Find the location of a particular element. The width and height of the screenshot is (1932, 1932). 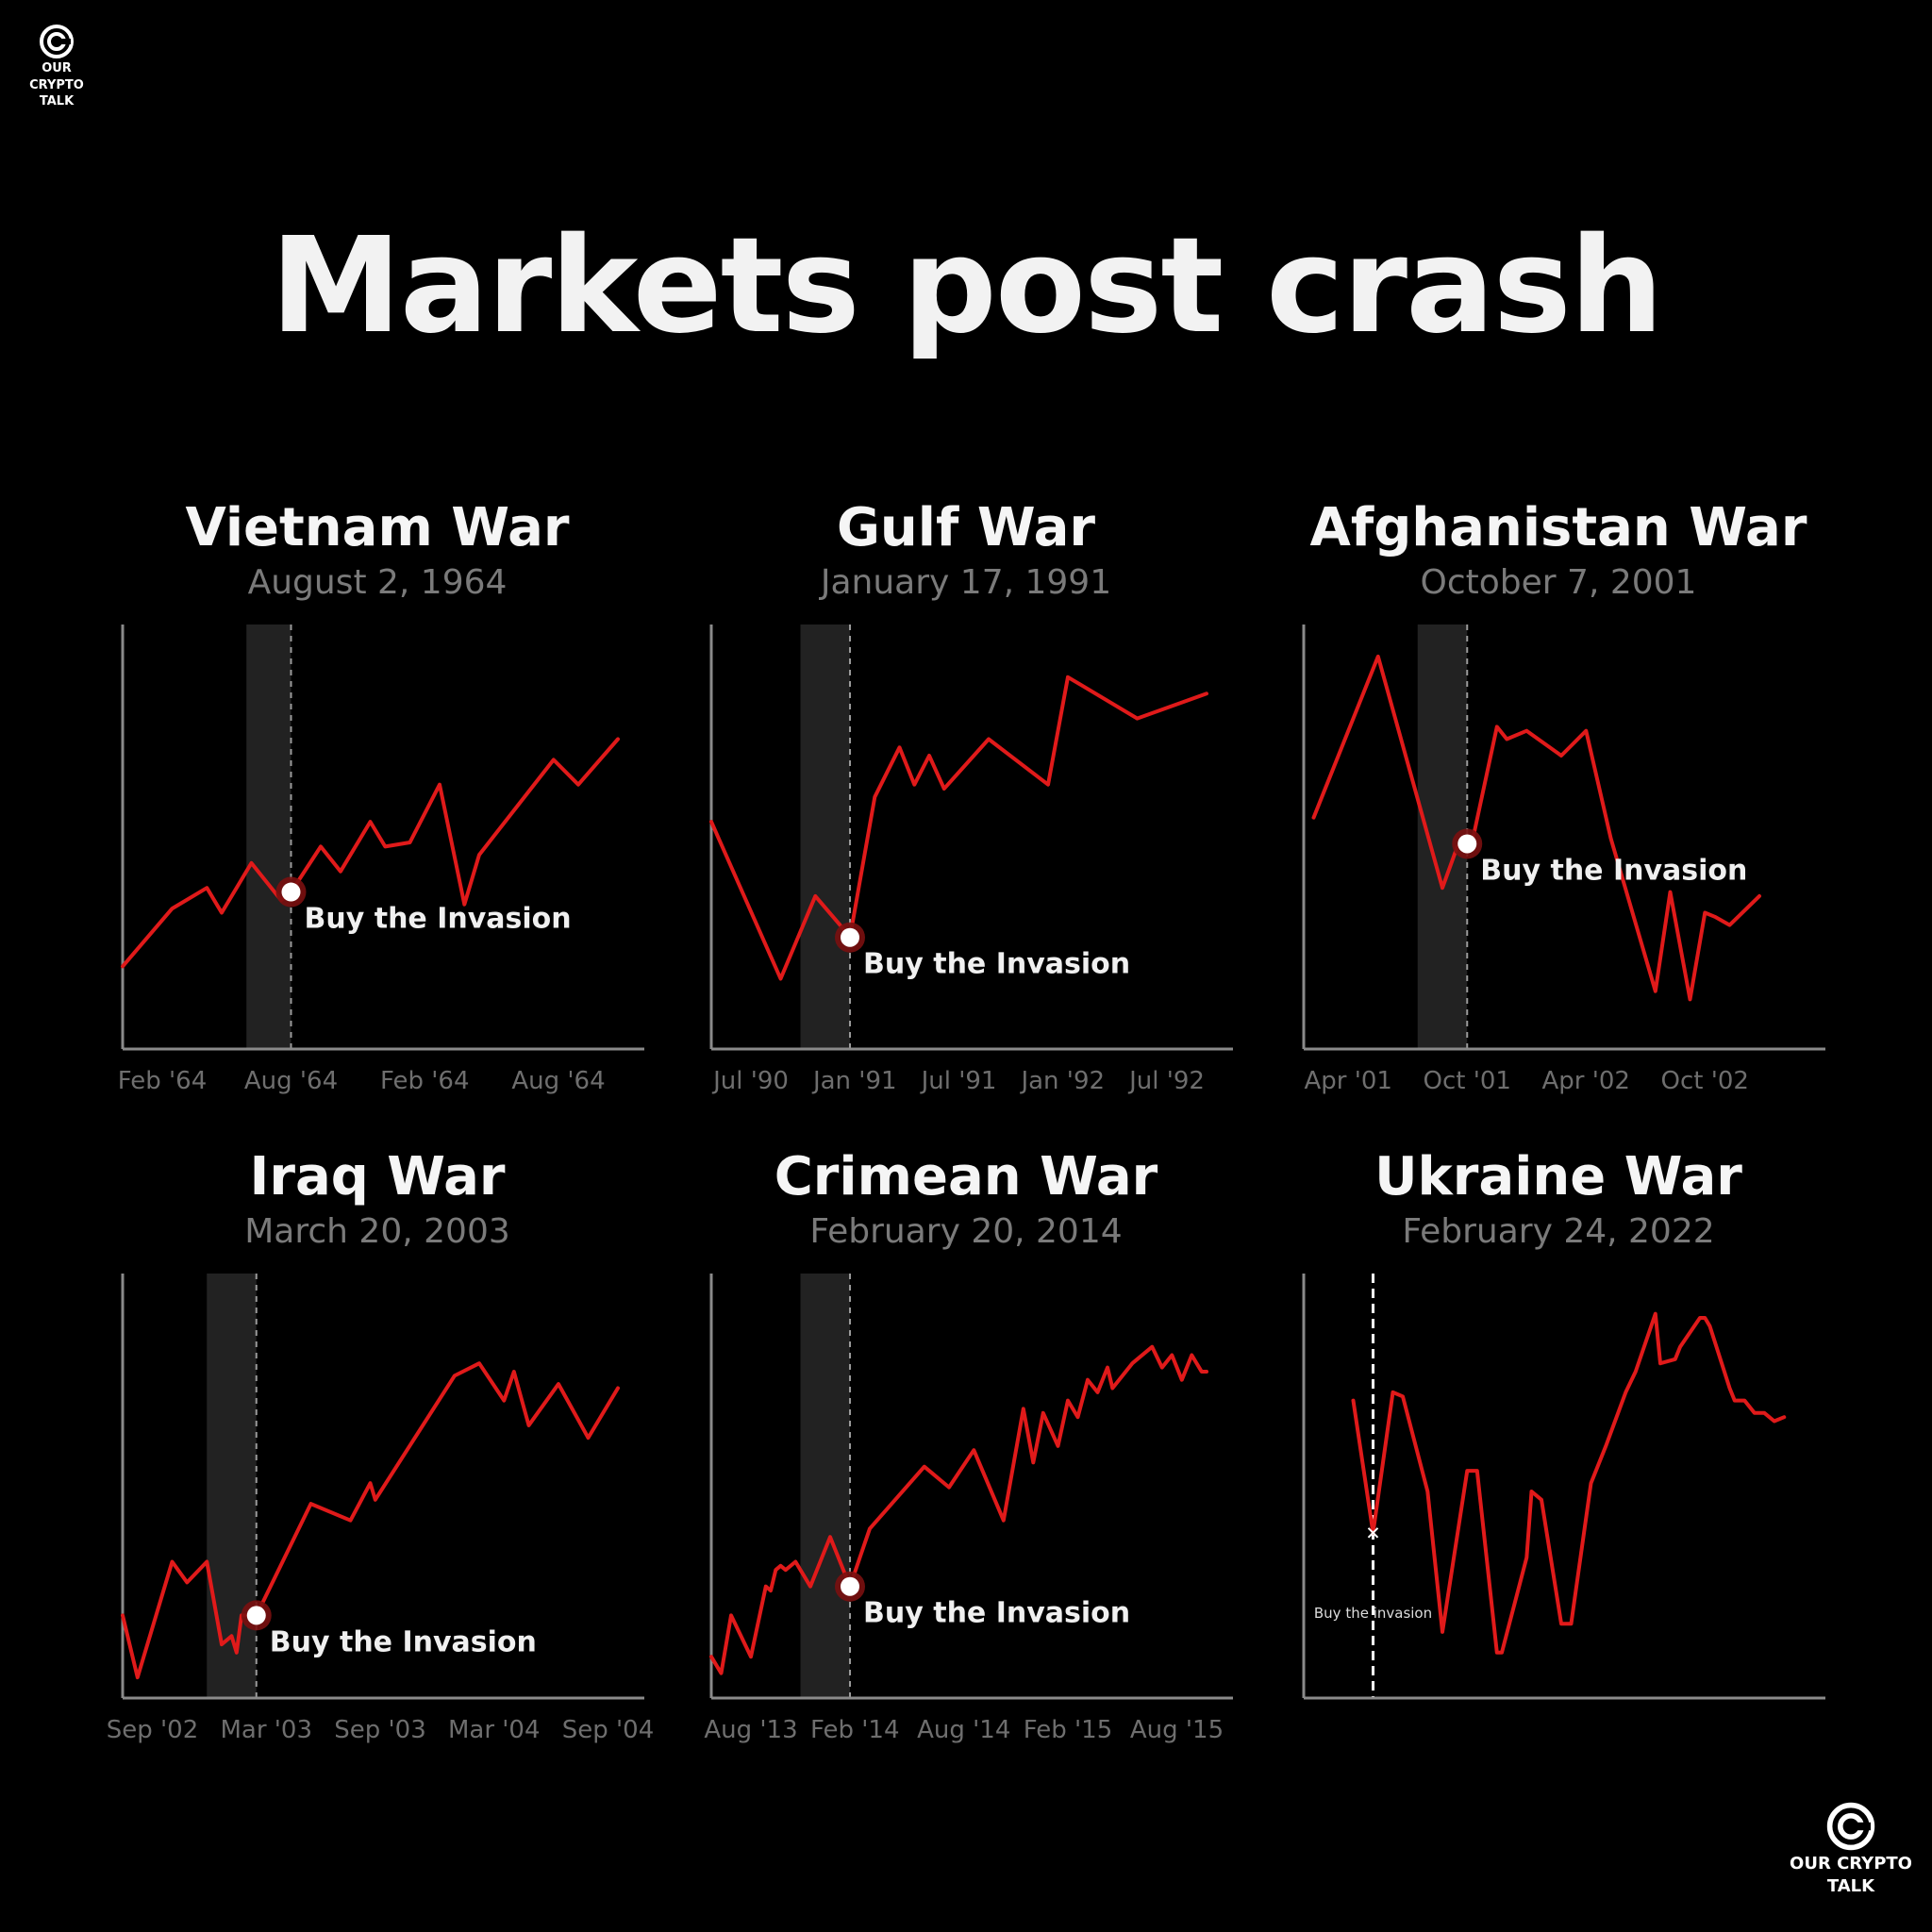

x-tick-label: Sep '02 is located at coordinates (153, 1730).